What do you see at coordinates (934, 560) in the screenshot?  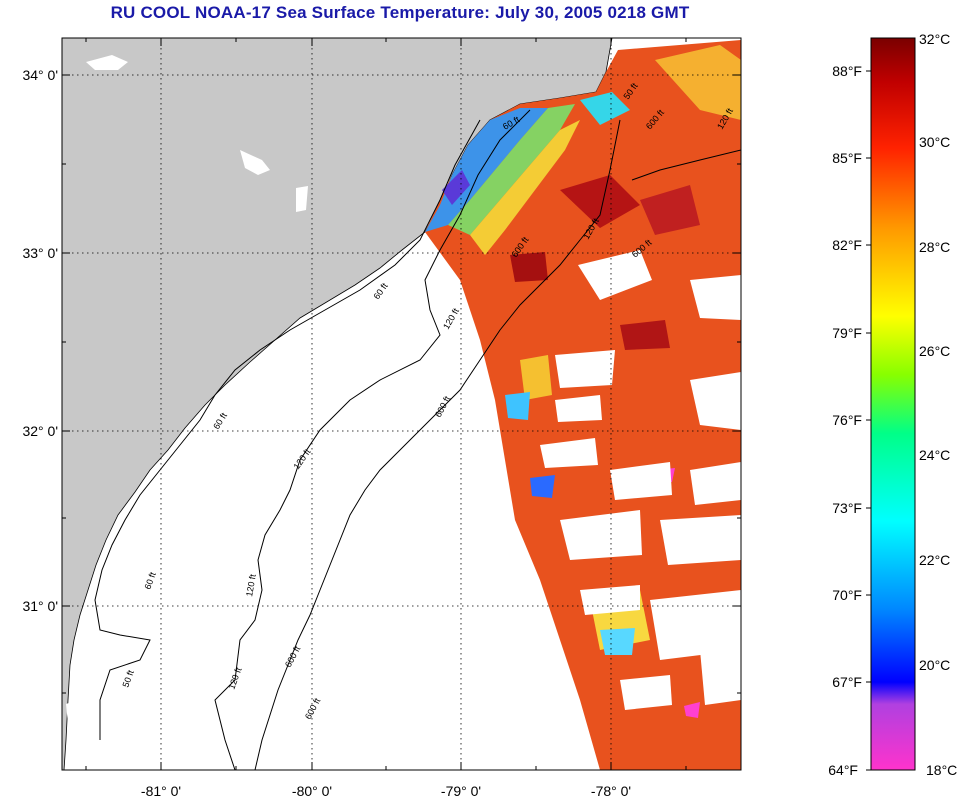 I see `cbar-c-22: 22°C` at bounding box center [934, 560].